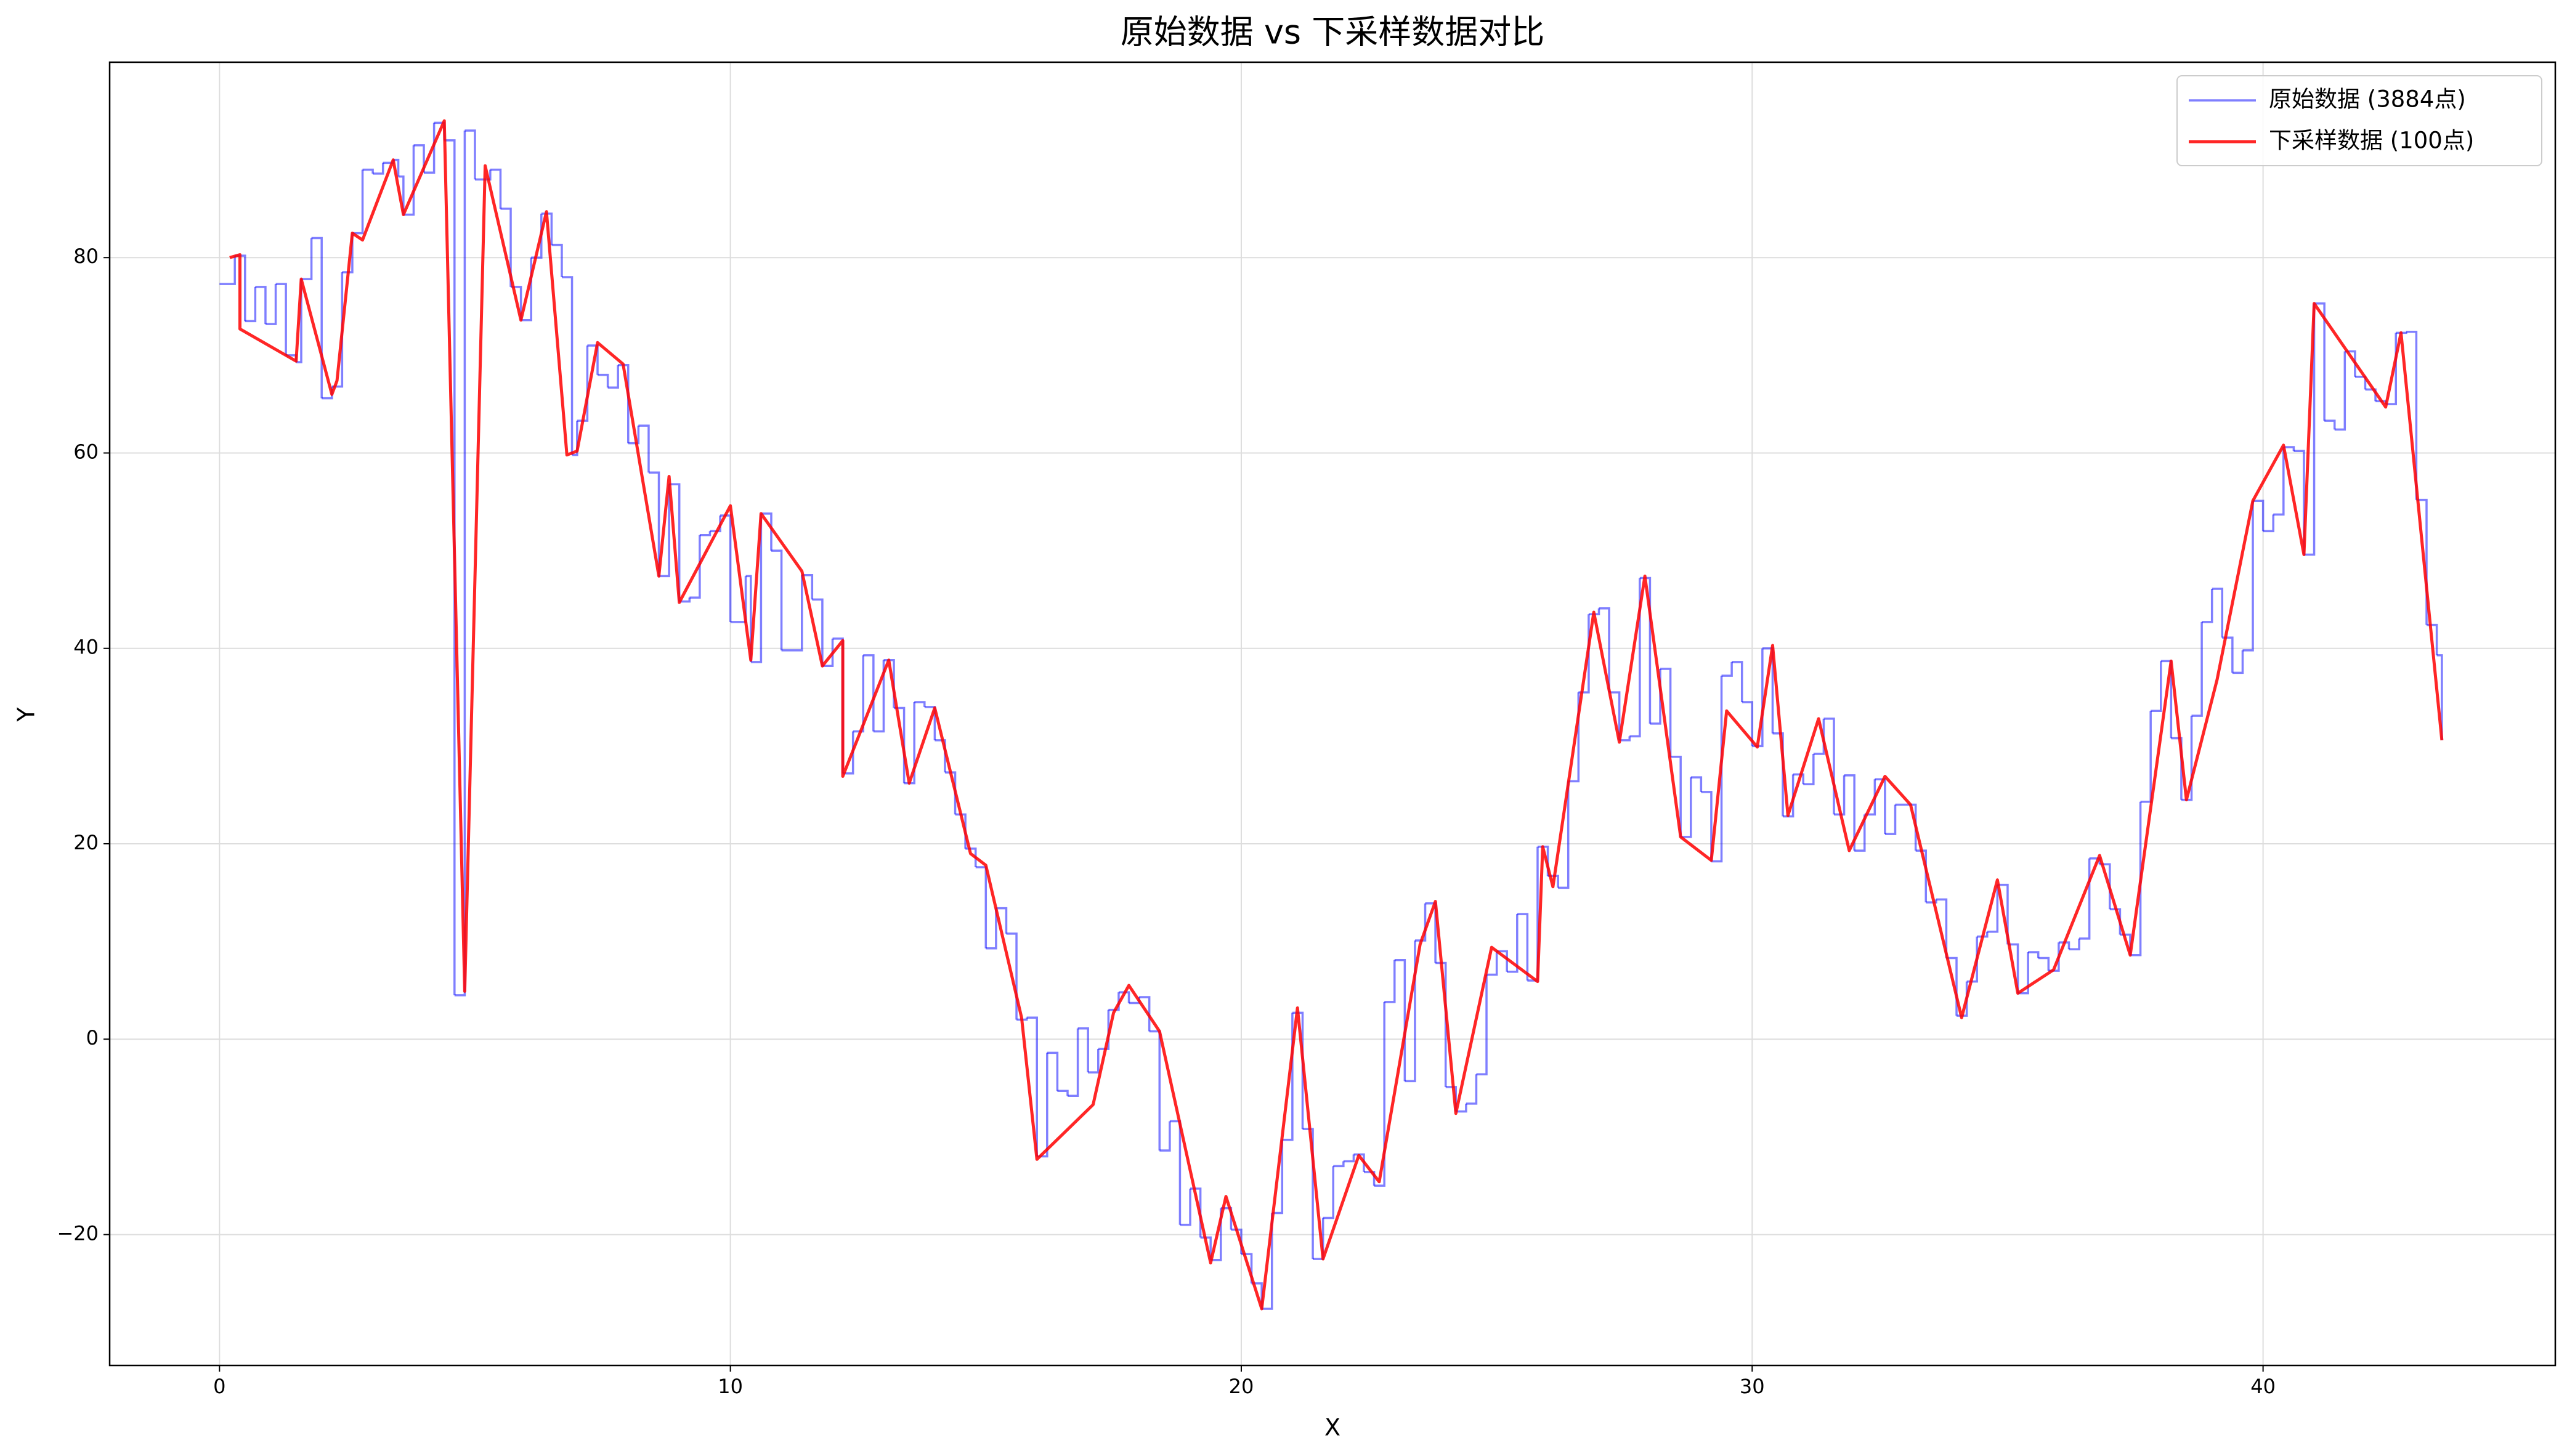  What do you see at coordinates (1241, 1386) in the screenshot?
I see `x-tick-label: 20` at bounding box center [1241, 1386].